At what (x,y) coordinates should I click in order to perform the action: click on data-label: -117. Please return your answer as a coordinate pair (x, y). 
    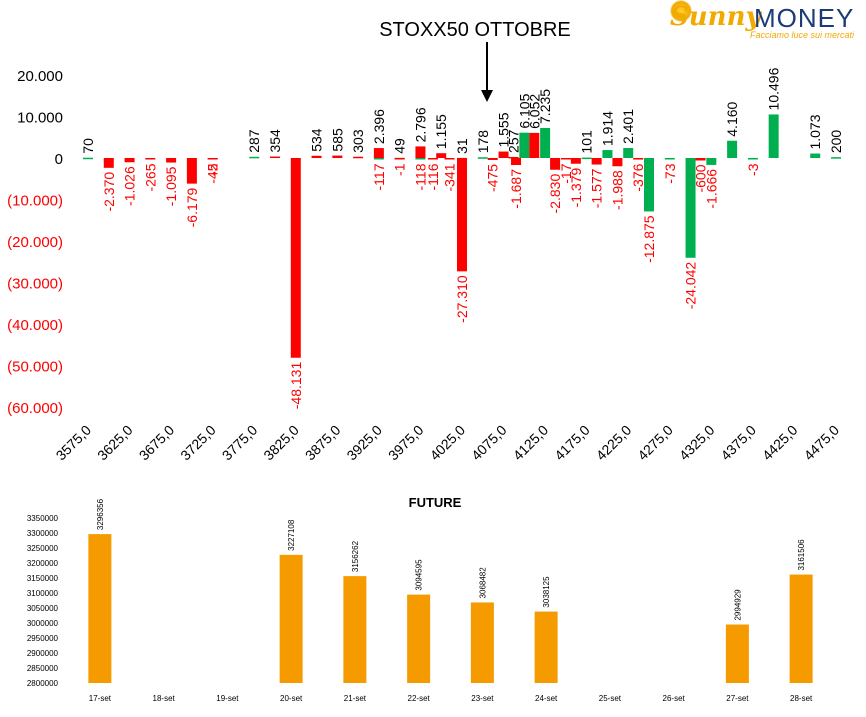
    Looking at the image, I should click on (379, 176).